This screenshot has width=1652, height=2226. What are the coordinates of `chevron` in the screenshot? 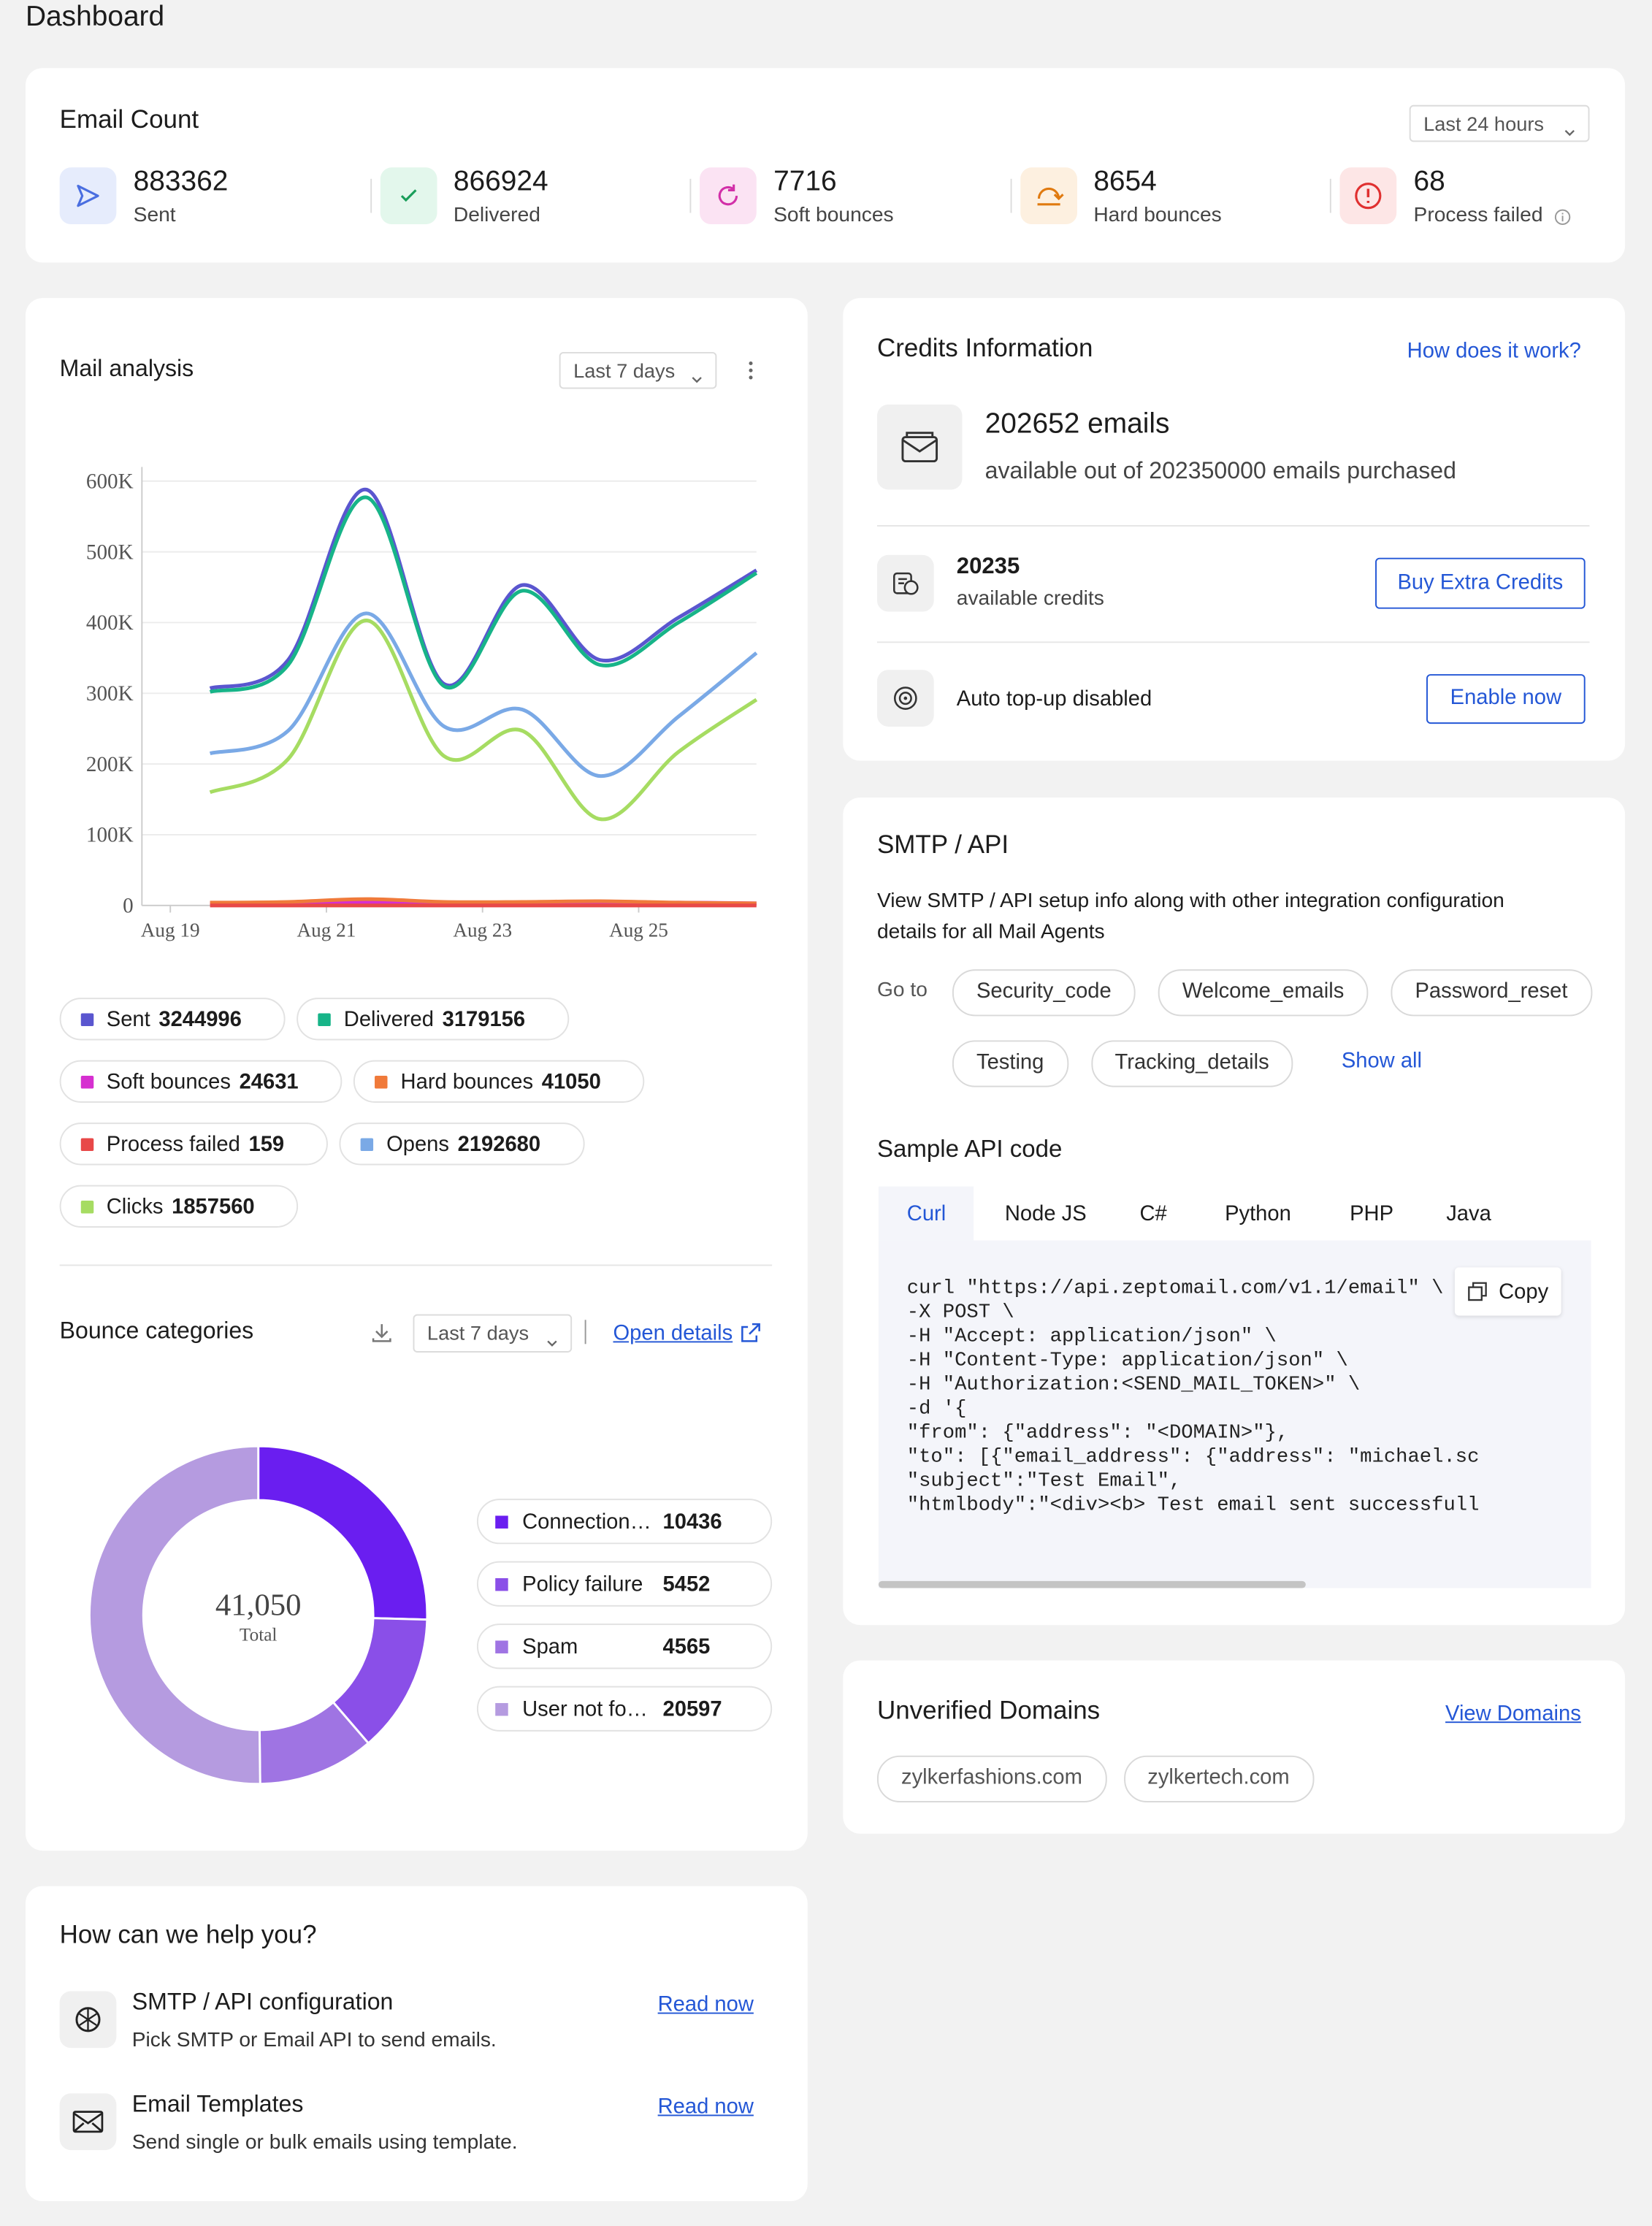 It's located at (697, 375).